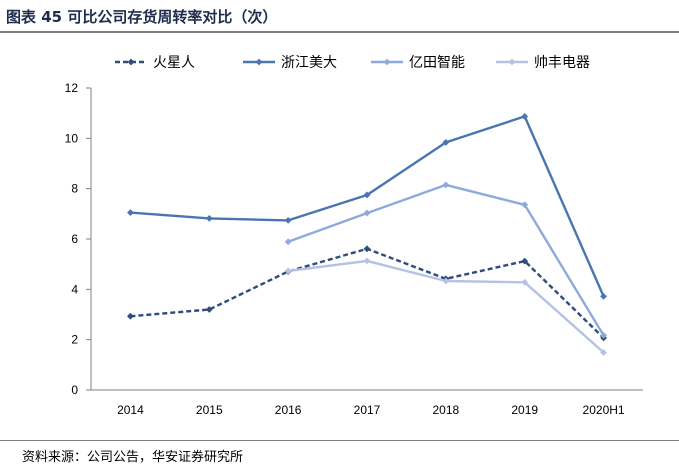 The width and height of the screenshot is (679, 476). I want to click on title-divider, so click(339, 32).